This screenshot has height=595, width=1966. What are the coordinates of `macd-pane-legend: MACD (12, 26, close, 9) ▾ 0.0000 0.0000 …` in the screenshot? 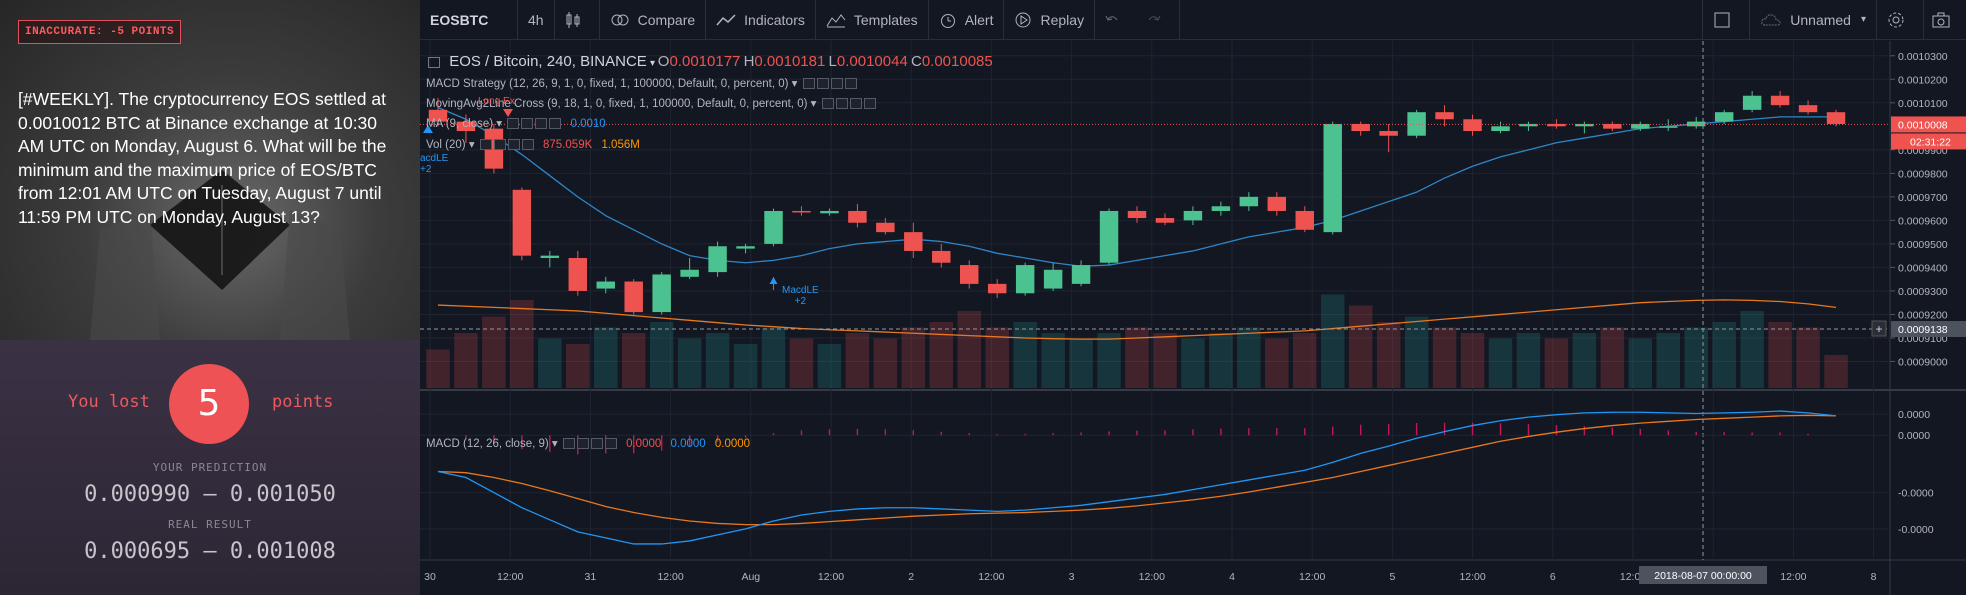 It's located at (588, 444).